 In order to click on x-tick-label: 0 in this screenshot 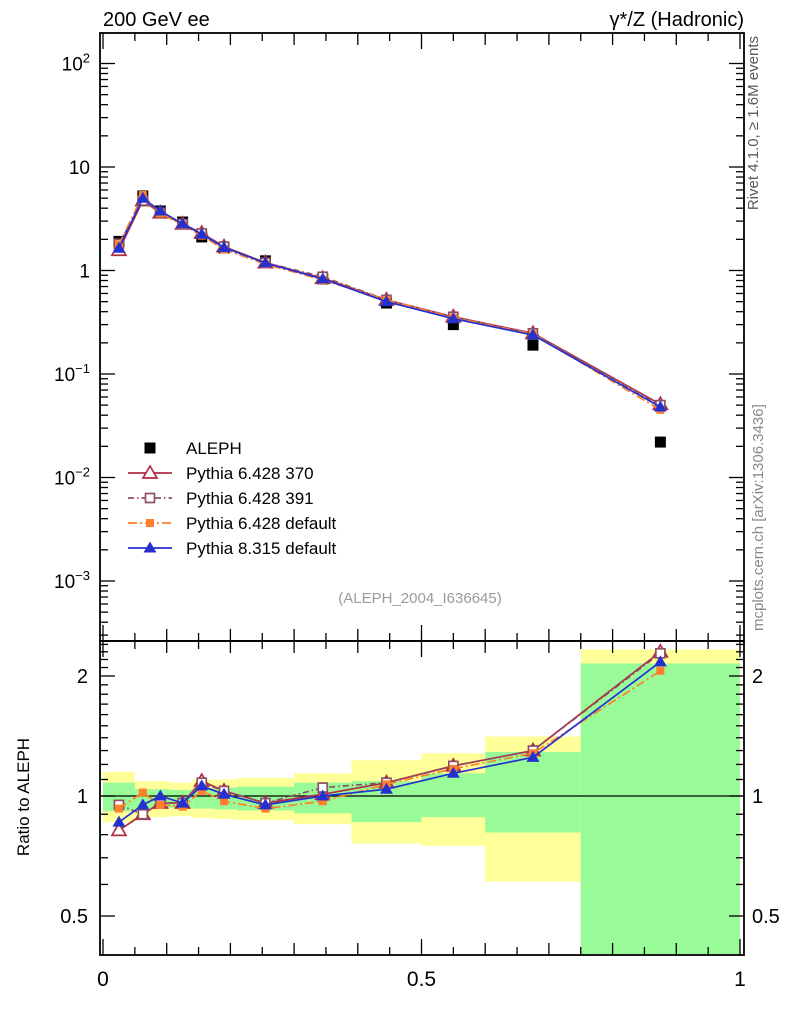, I will do `click(103, 979)`.